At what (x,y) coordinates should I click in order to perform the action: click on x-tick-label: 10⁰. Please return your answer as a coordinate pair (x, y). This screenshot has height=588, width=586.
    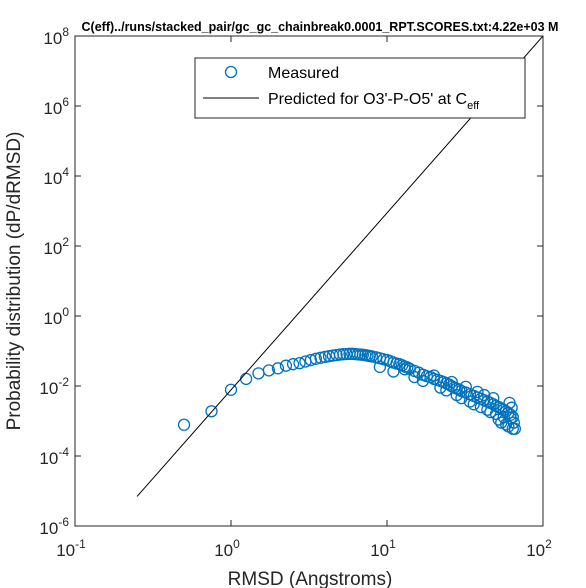
    Looking at the image, I should click on (227, 548).